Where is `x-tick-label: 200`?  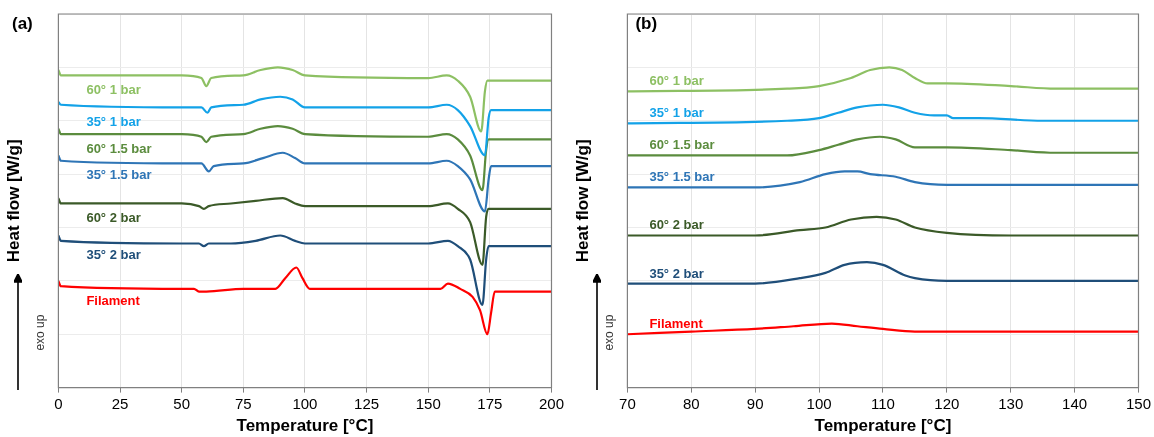 x-tick-label: 200 is located at coordinates (551, 403).